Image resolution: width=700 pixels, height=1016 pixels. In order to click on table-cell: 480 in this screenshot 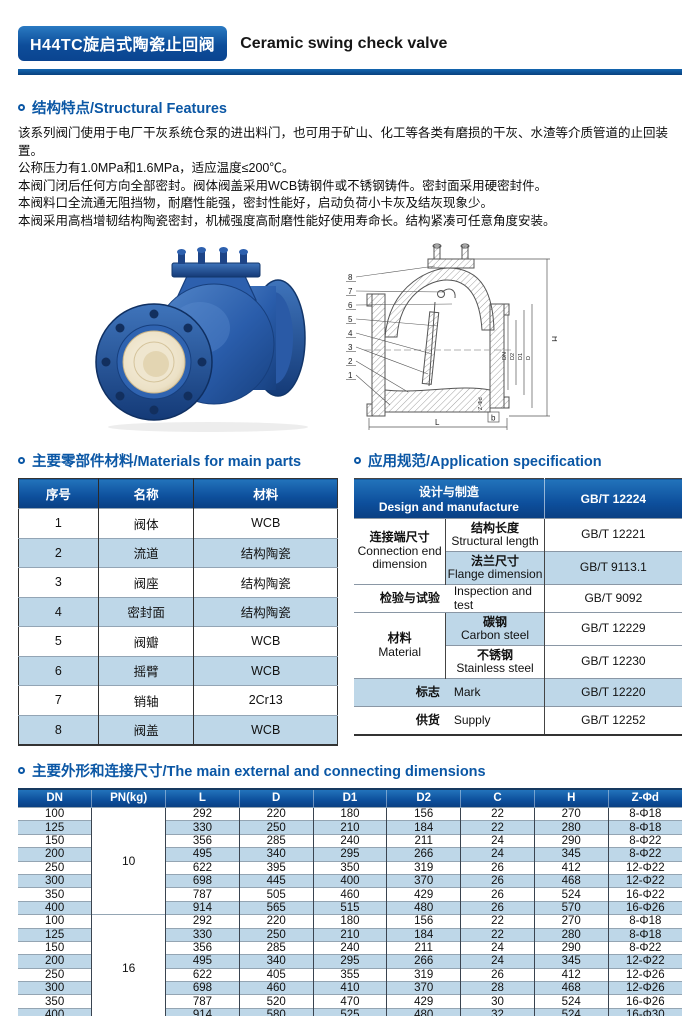, I will do `click(423, 1011)`.